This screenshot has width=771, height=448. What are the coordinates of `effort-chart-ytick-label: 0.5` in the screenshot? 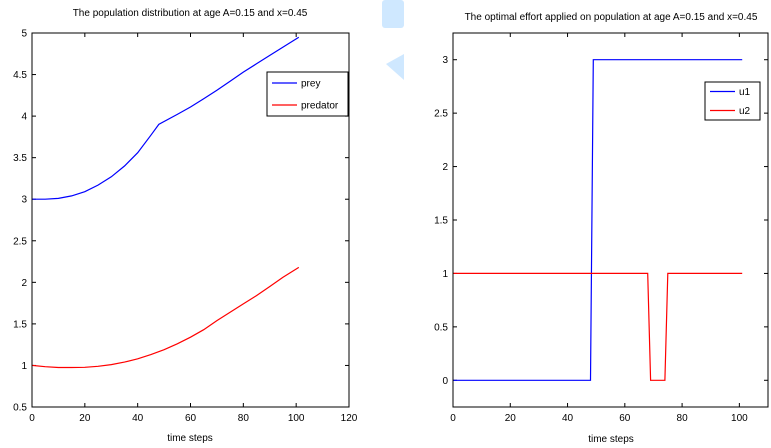 It's located at (441, 327).